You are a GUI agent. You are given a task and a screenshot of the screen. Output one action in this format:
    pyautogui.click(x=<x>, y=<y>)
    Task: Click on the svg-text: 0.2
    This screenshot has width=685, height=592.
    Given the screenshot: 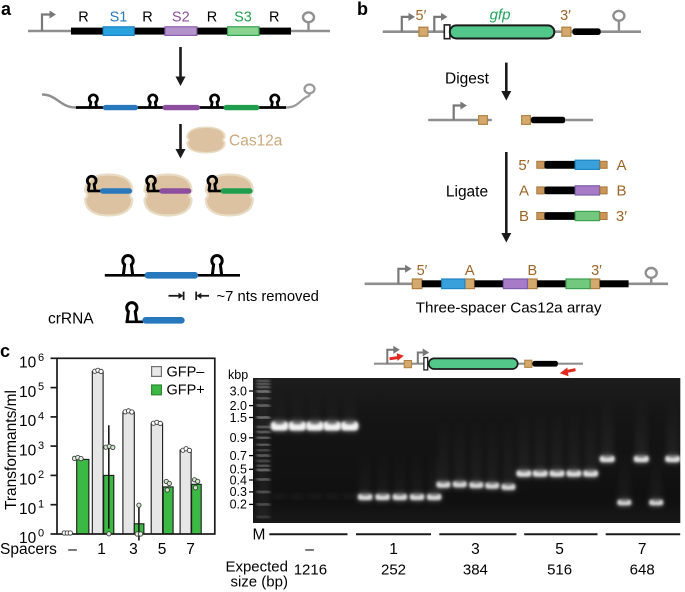 What is the action you would take?
    pyautogui.click(x=238, y=505)
    